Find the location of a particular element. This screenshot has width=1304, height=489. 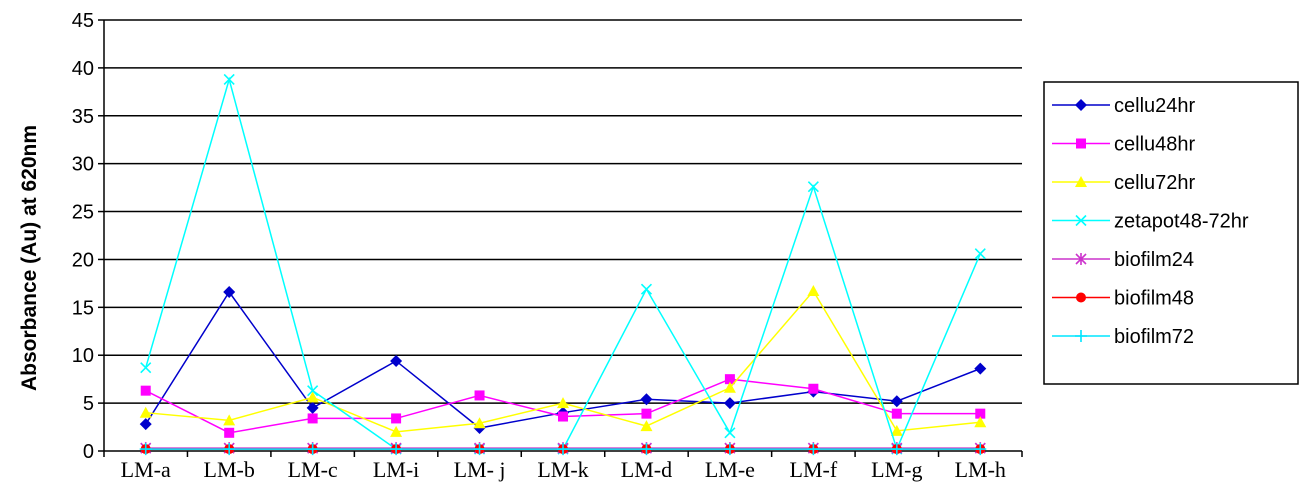

y-tick-labels: 0 5 10 15 20 25 30 35 40 45 is located at coordinates (83, 236).